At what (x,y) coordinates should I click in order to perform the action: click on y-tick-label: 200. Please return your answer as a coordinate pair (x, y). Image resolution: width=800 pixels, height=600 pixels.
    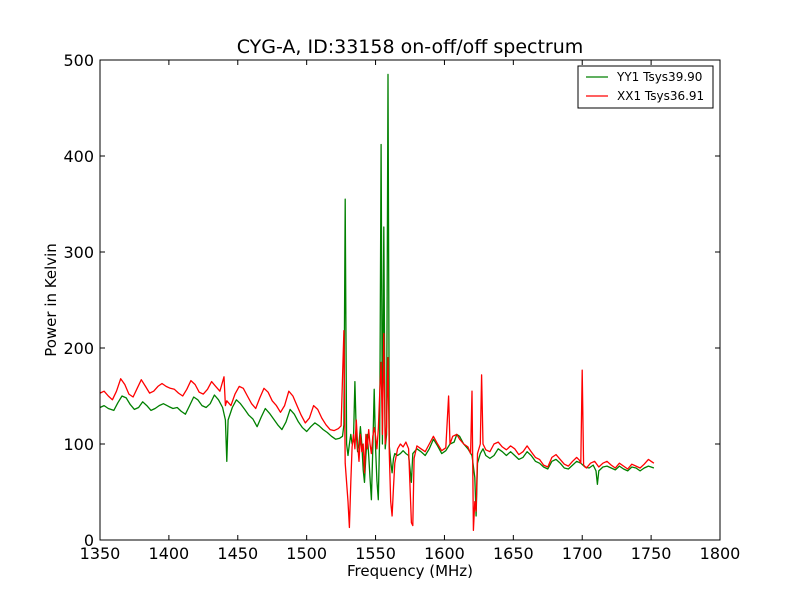
    Looking at the image, I should click on (78, 348).